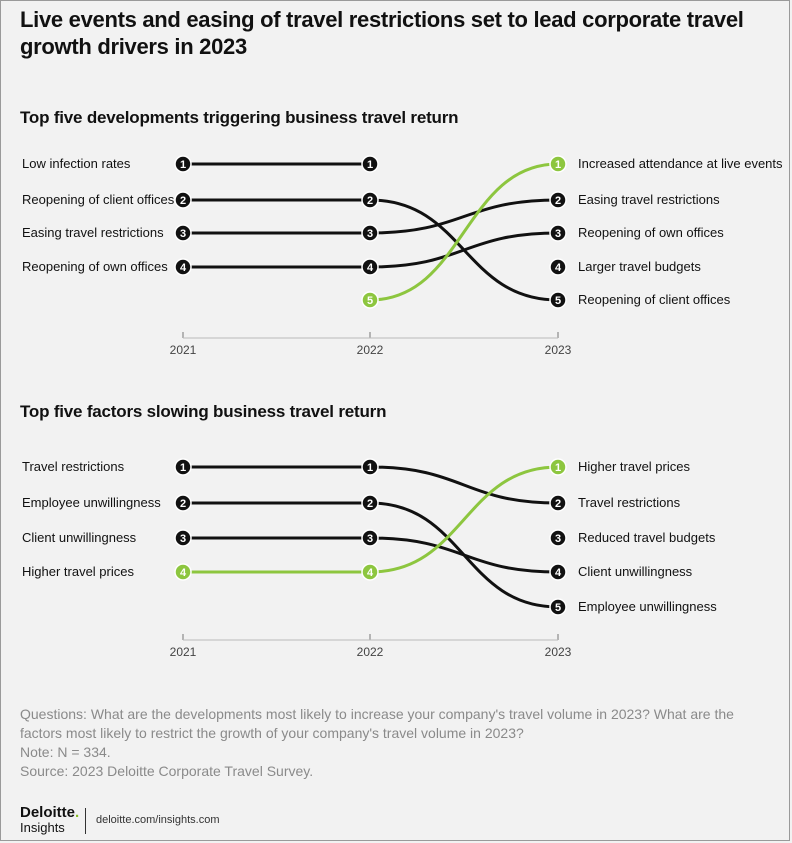 The image size is (792, 843). What do you see at coordinates (639, 266) in the screenshot?
I see `right-label: Larger travel budgets` at bounding box center [639, 266].